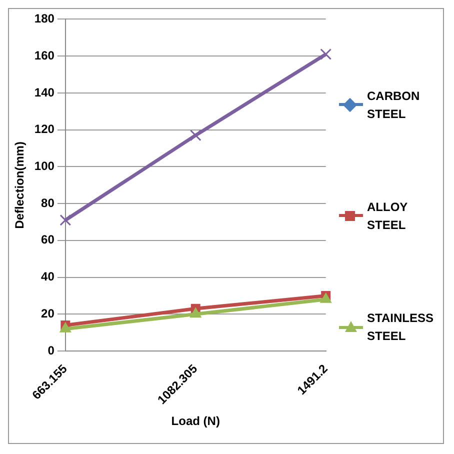  I want to click on y-tick-label: 120, so click(44, 129).